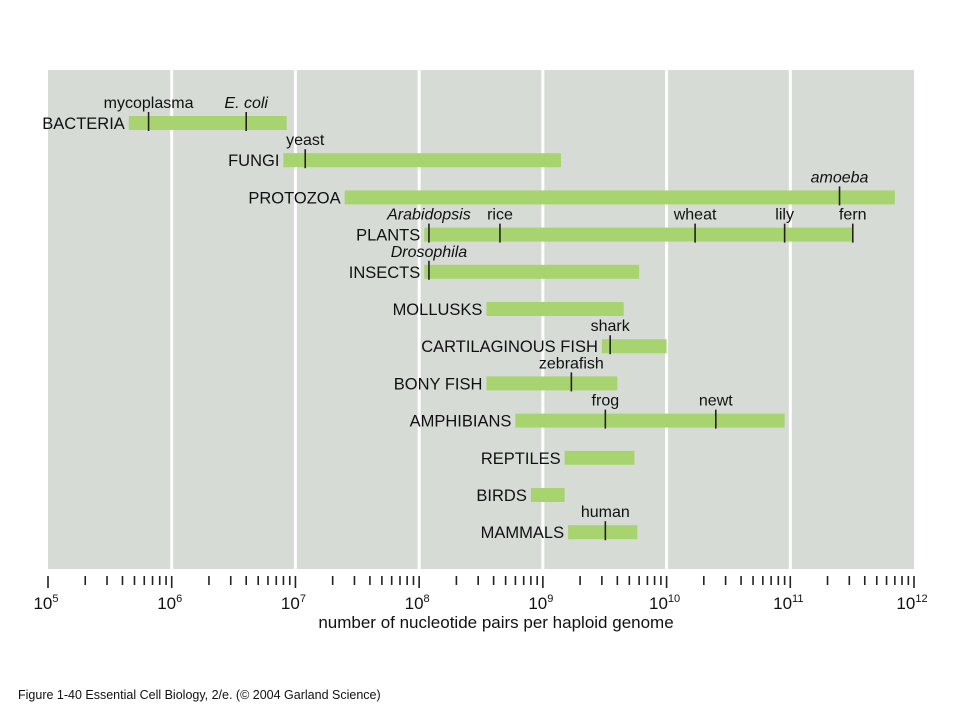 The width and height of the screenshot is (960, 720). Describe the element at coordinates (169, 603) in the screenshot. I see `tick-label: 10⁶` at that location.